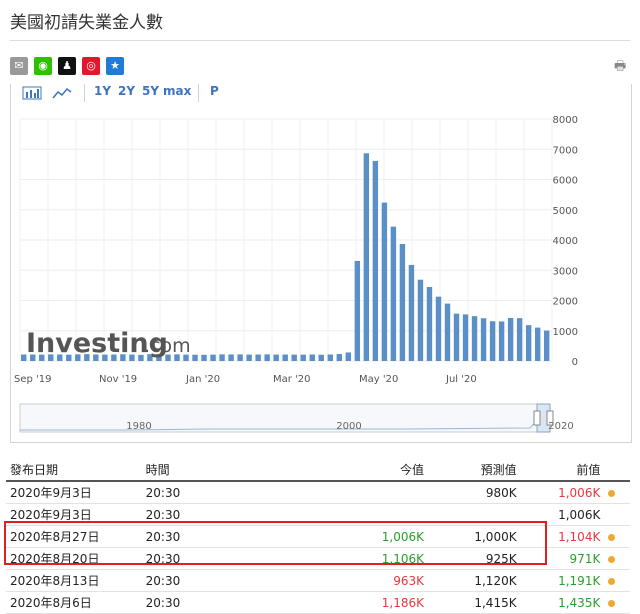  Describe the element at coordinates (372, 514) in the screenshot. I see `actual-cell` at that location.